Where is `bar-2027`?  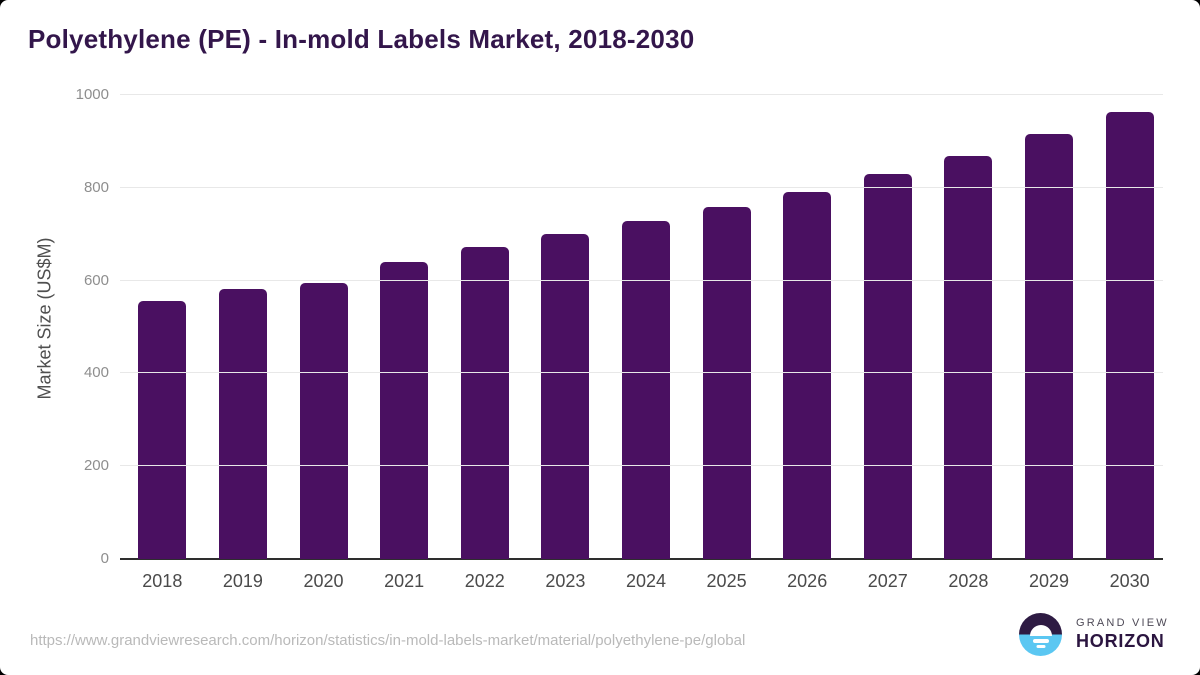 bar-2027 is located at coordinates (887, 366).